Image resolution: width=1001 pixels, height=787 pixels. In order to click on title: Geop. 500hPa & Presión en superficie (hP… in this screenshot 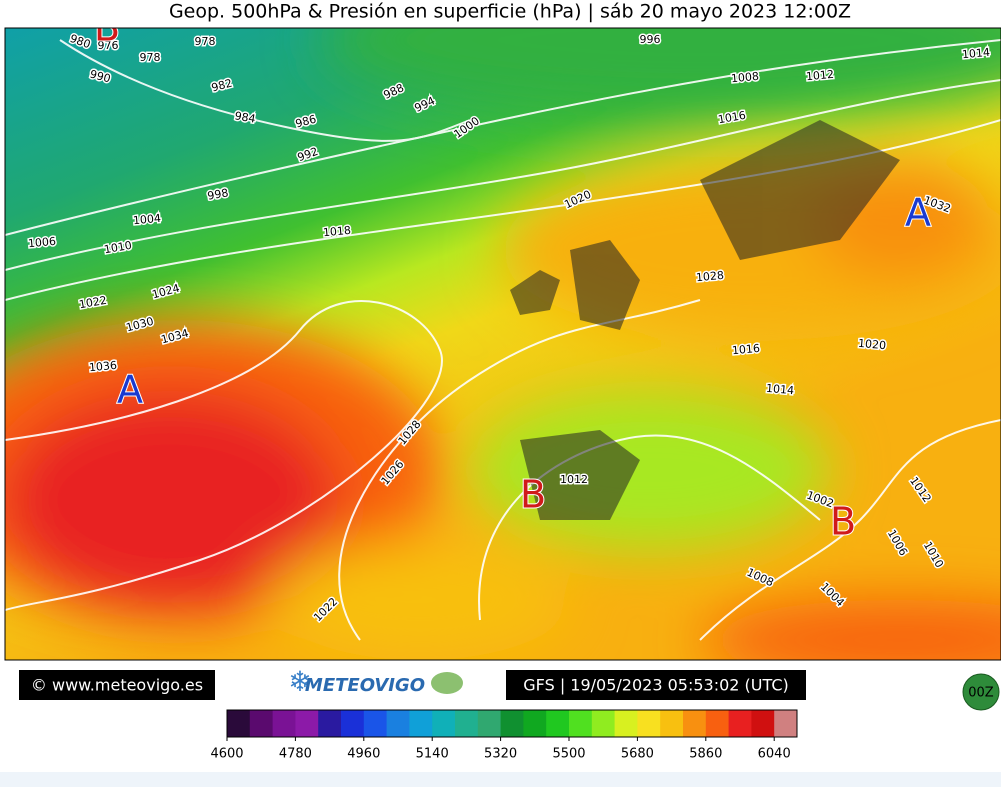, I will do `click(510, 12)`.